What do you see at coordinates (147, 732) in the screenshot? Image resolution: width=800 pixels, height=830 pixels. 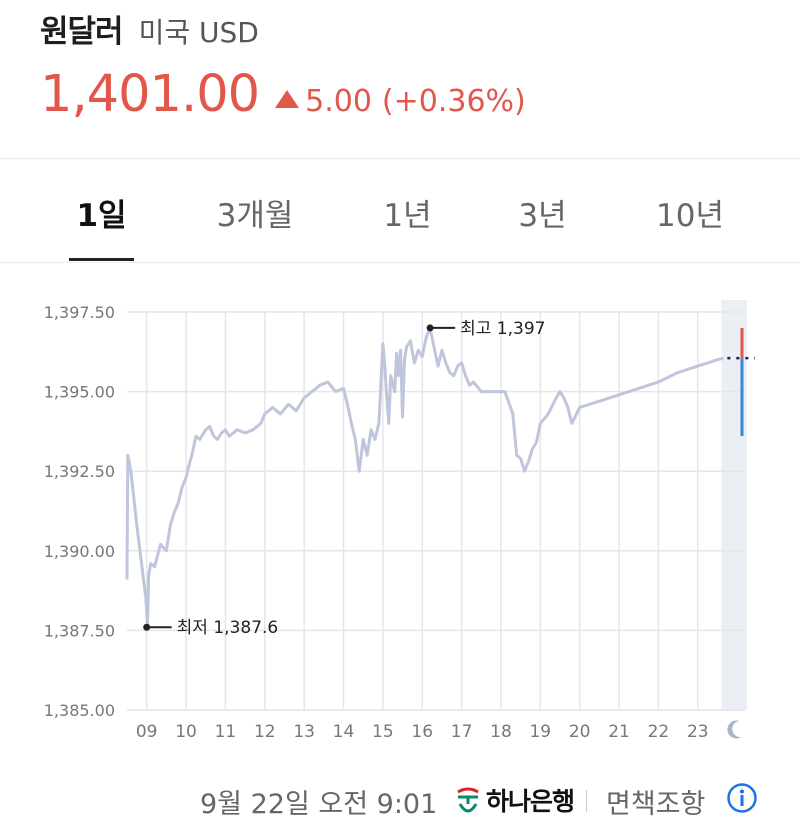 I see `x-tick-label: 09` at bounding box center [147, 732].